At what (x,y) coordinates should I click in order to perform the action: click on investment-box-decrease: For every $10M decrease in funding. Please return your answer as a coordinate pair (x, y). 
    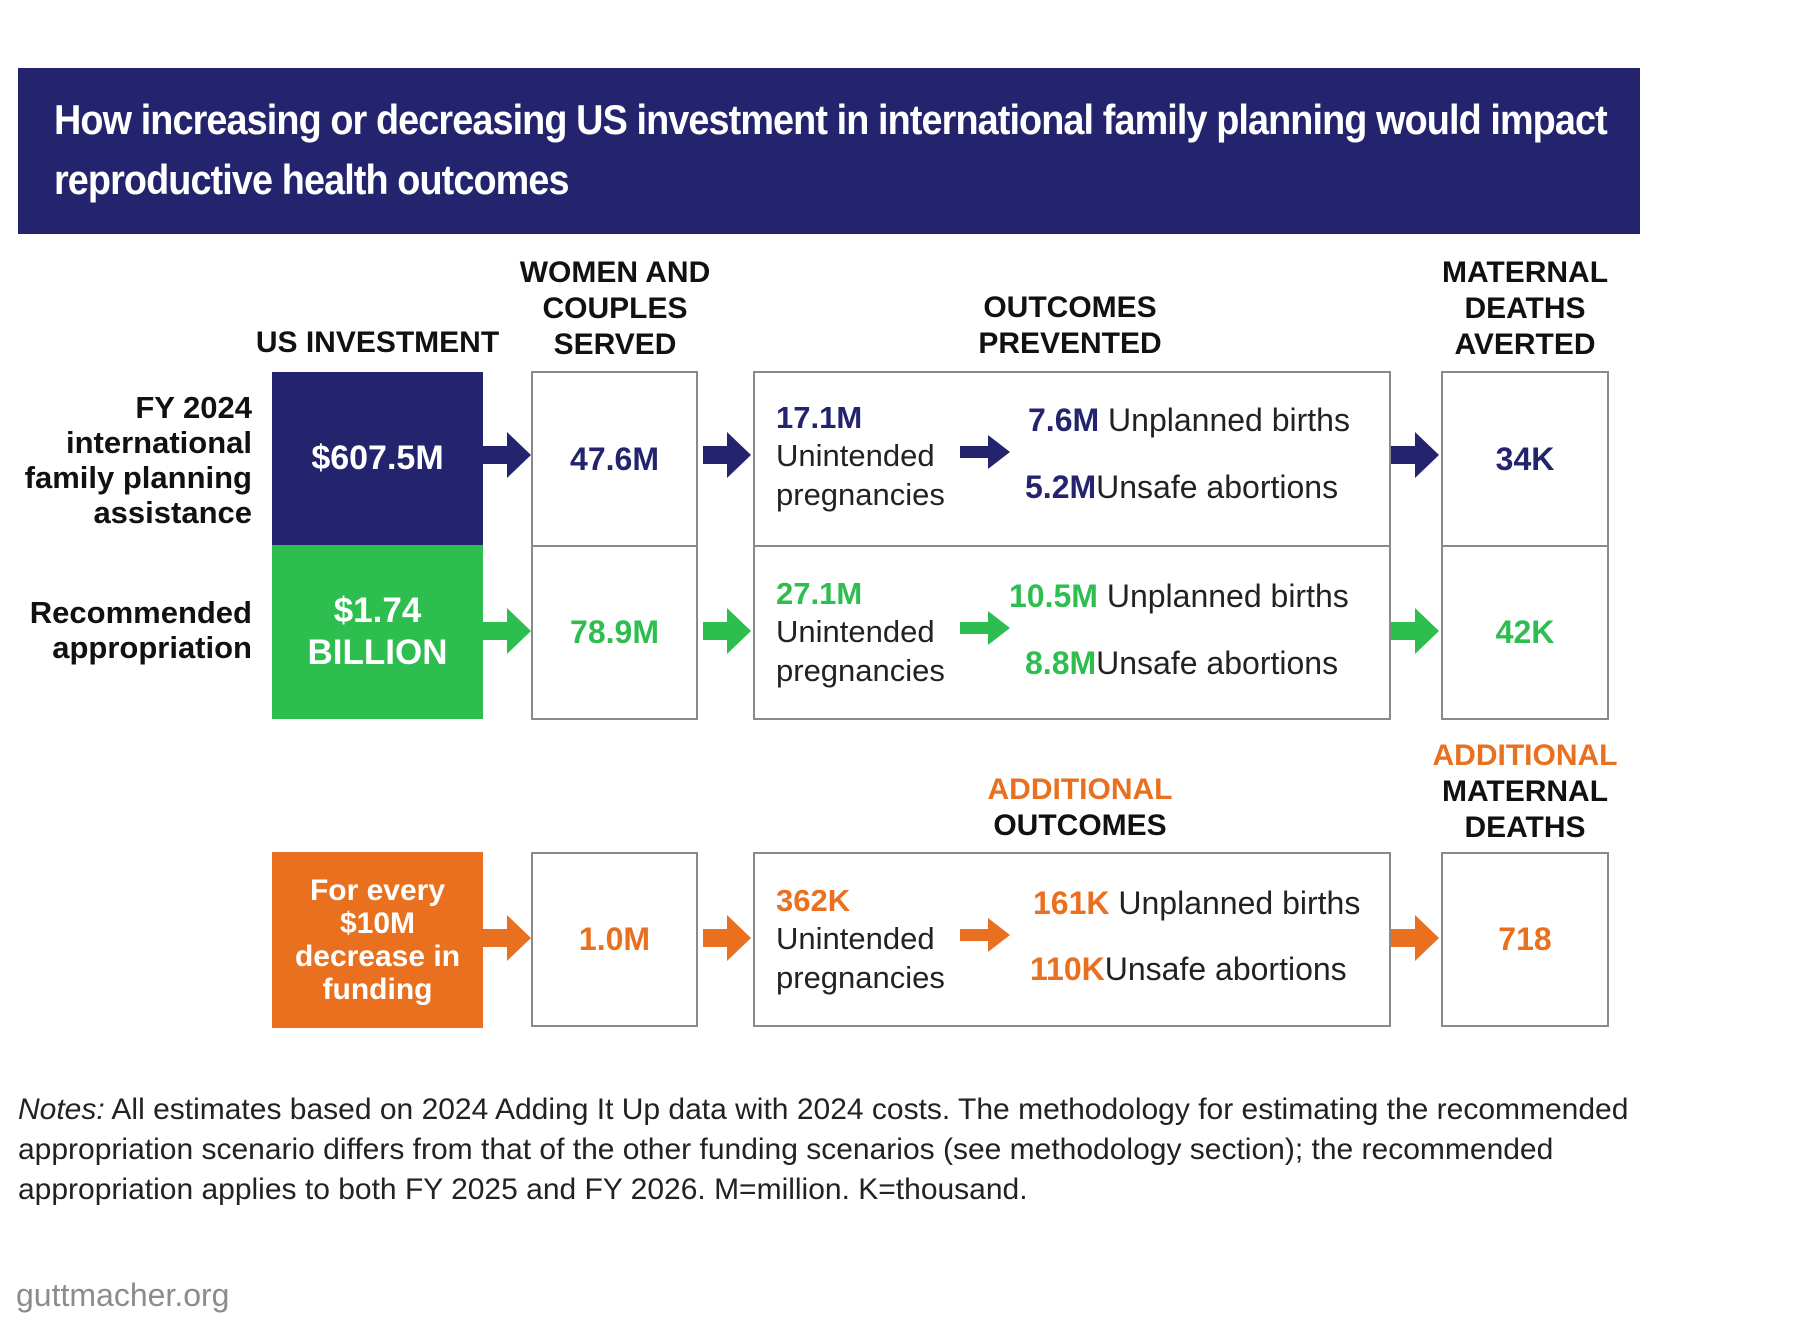
    Looking at the image, I should click on (377, 940).